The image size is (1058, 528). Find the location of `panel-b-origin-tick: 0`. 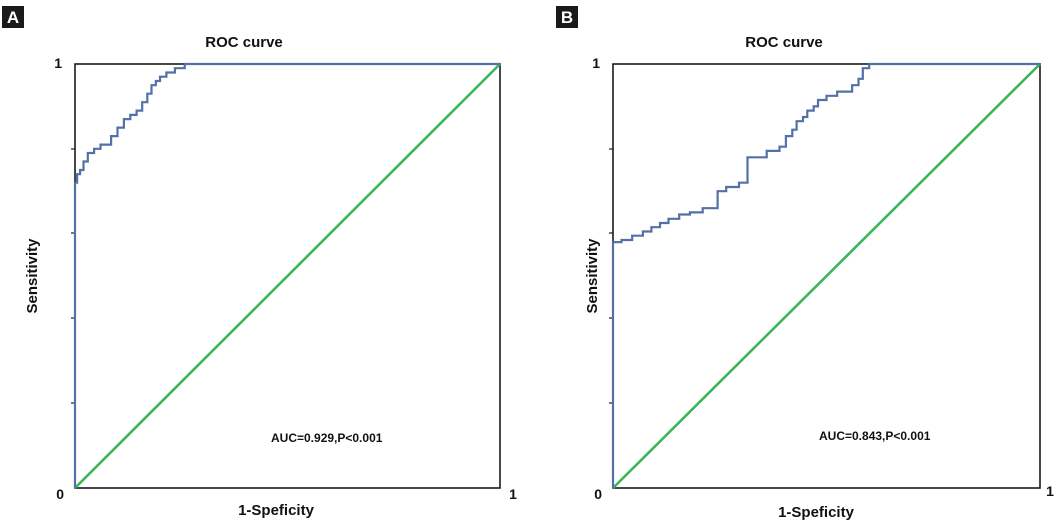

panel-b-origin-tick: 0 is located at coordinates (598, 494).